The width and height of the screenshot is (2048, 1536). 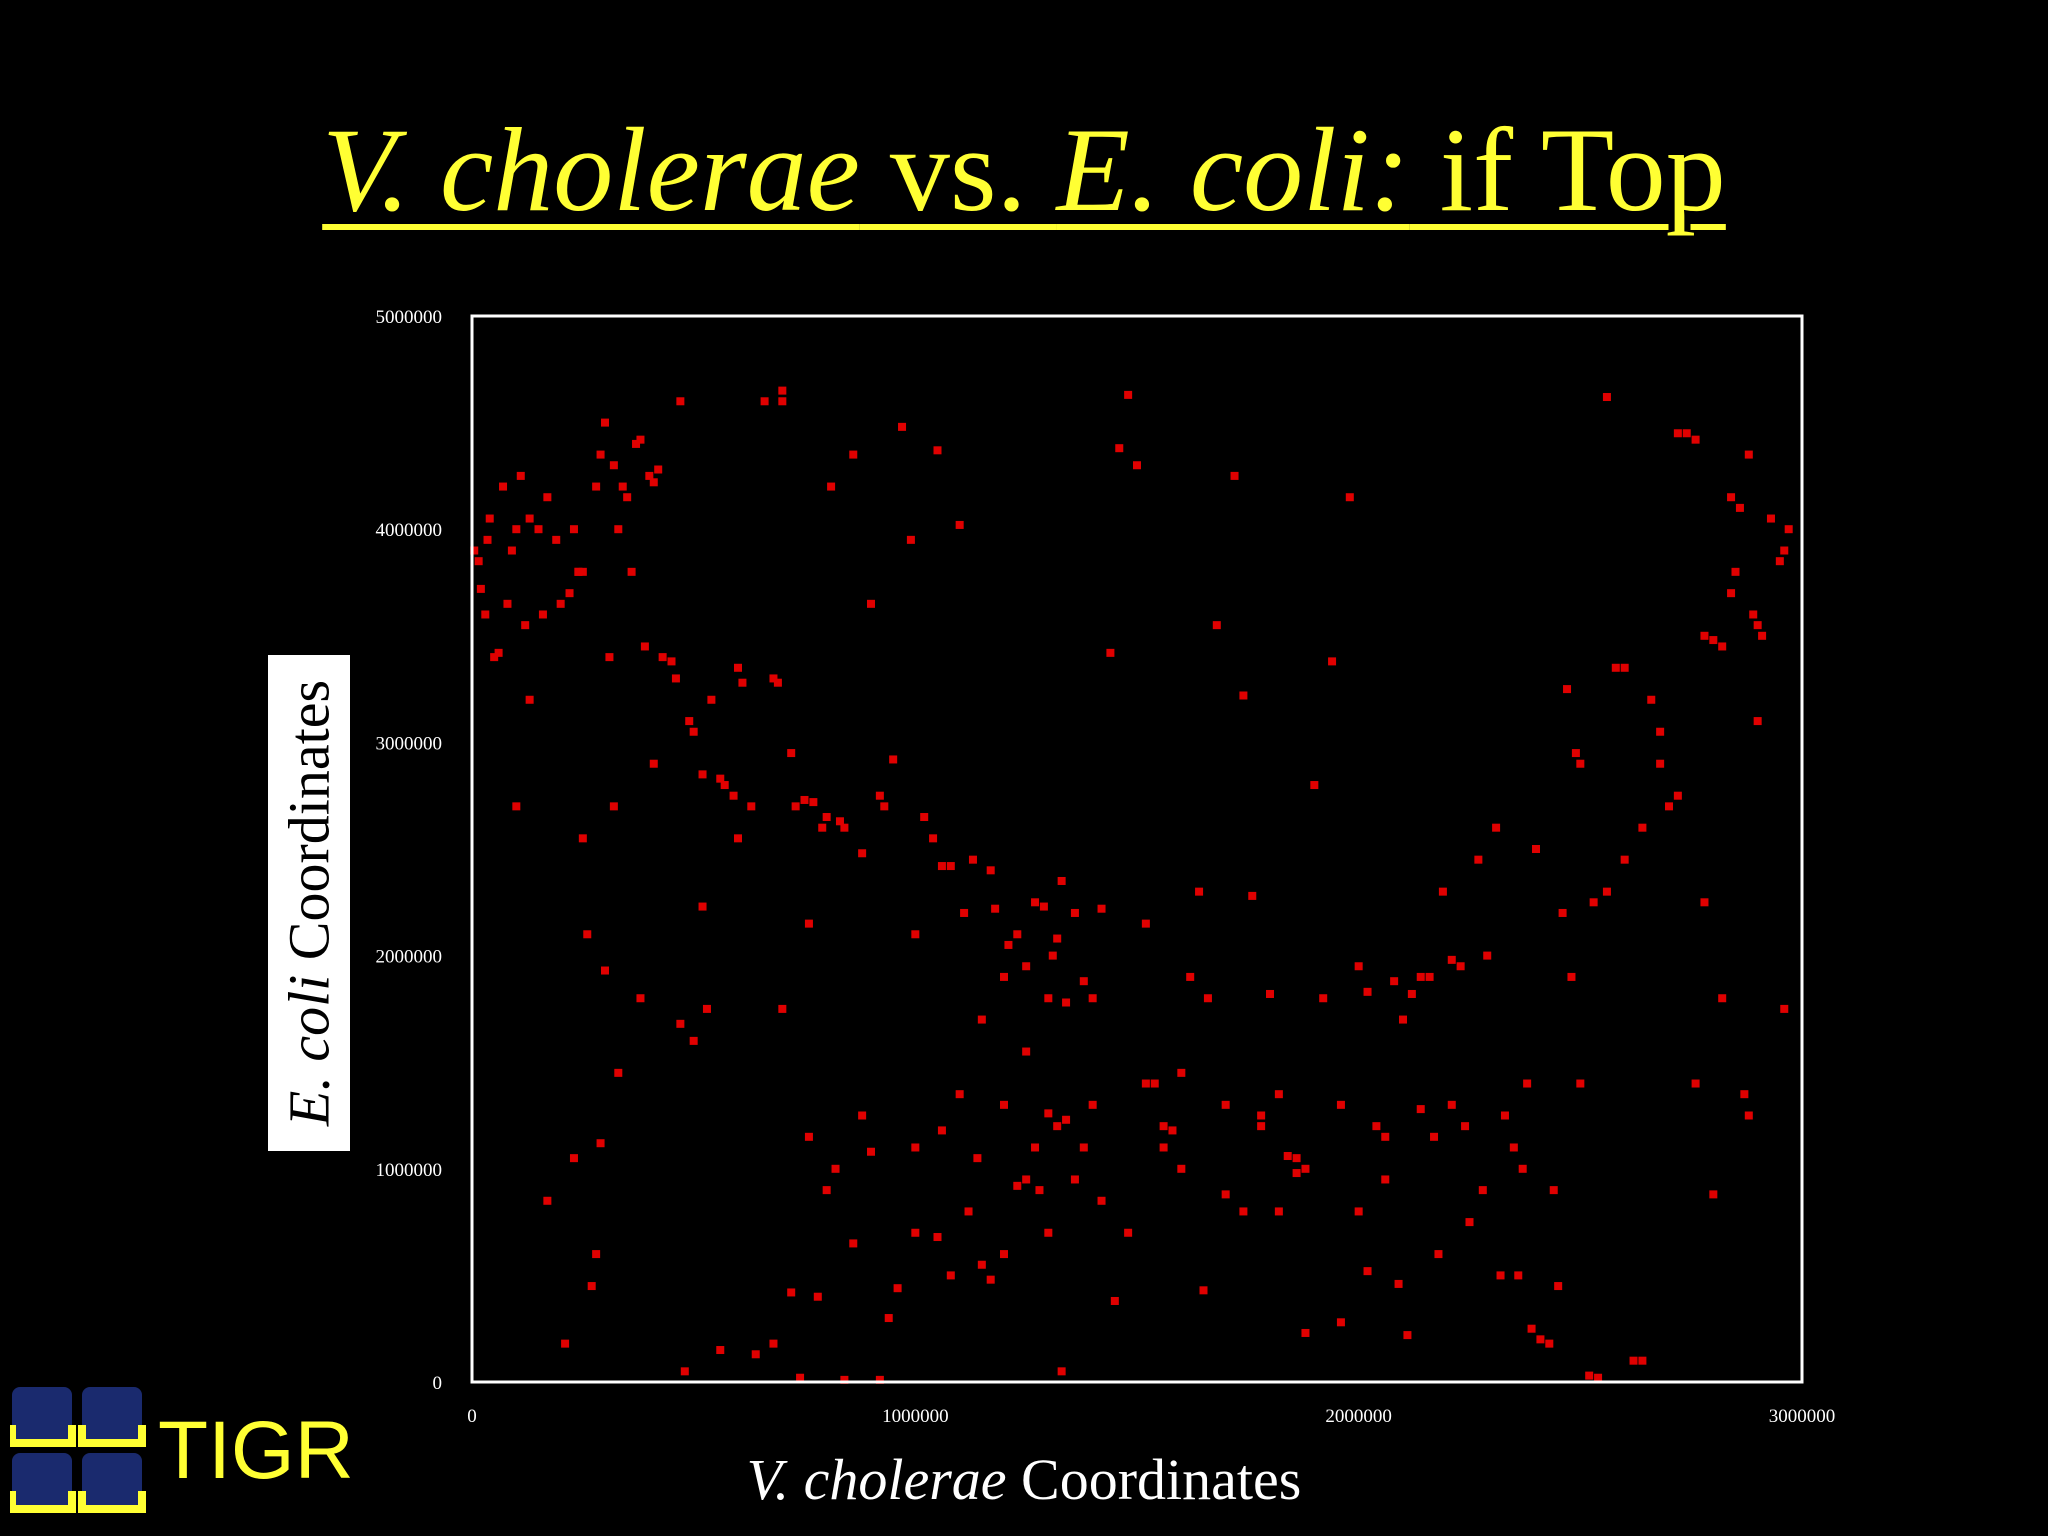 I want to click on x-axis-label-italic: V. cholerae, so click(x=876, y=1479).